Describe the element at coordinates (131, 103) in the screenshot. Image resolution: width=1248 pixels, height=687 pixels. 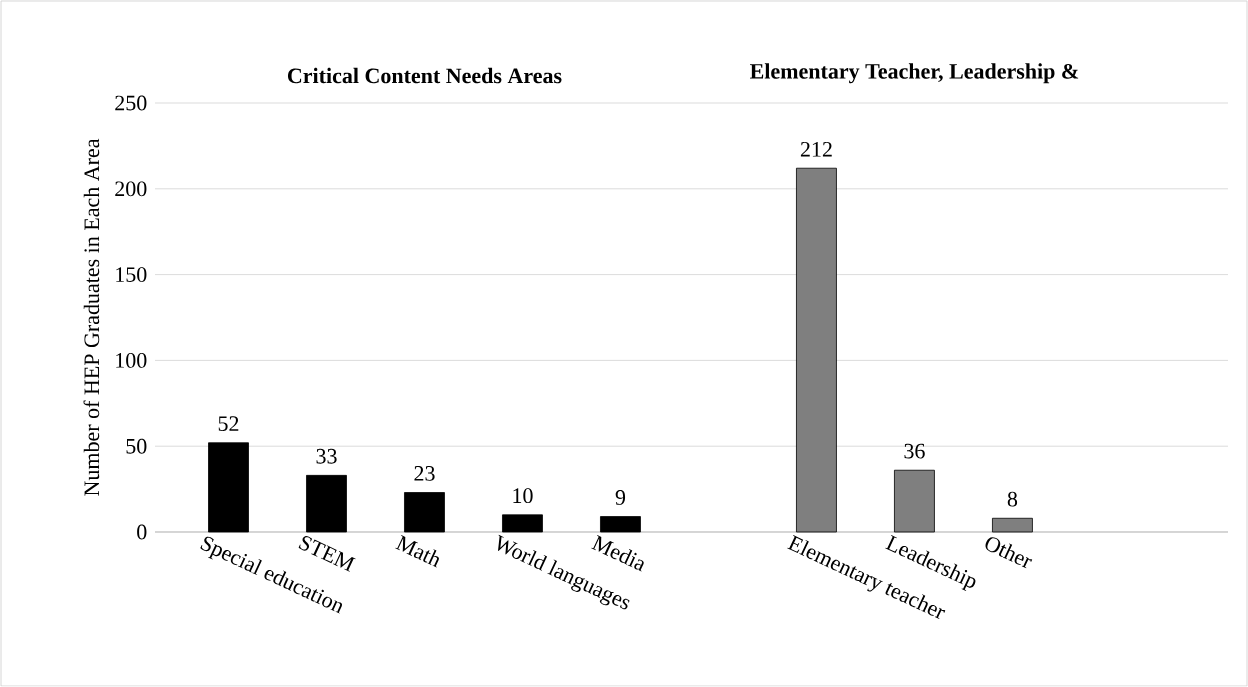
I see `y-tick-label: 250` at that location.